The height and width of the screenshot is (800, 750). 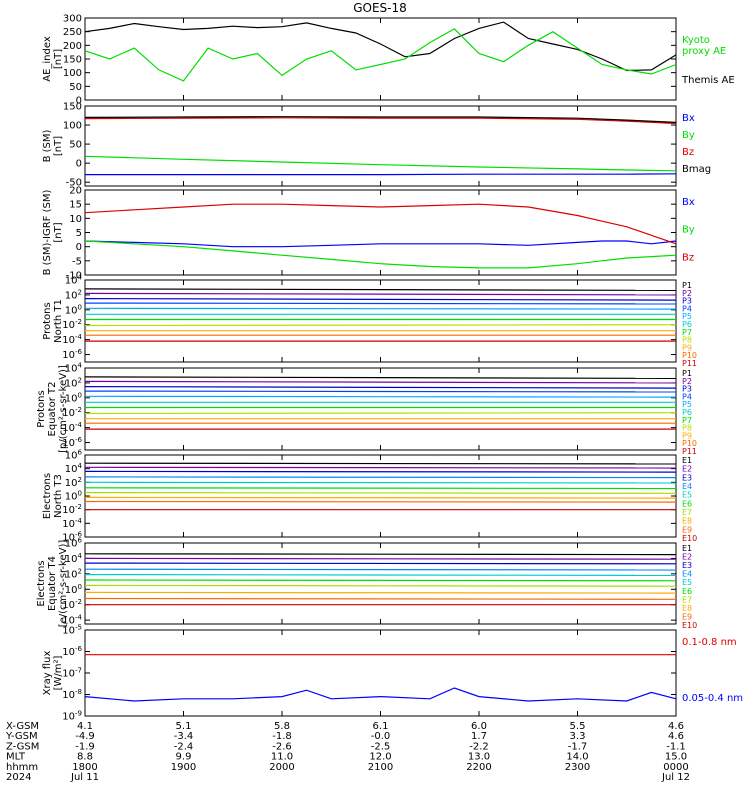 What do you see at coordinates (381, 746) in the screenshot?
I see `ephemeris-value: -2.5` at bounding box center [381, 746].